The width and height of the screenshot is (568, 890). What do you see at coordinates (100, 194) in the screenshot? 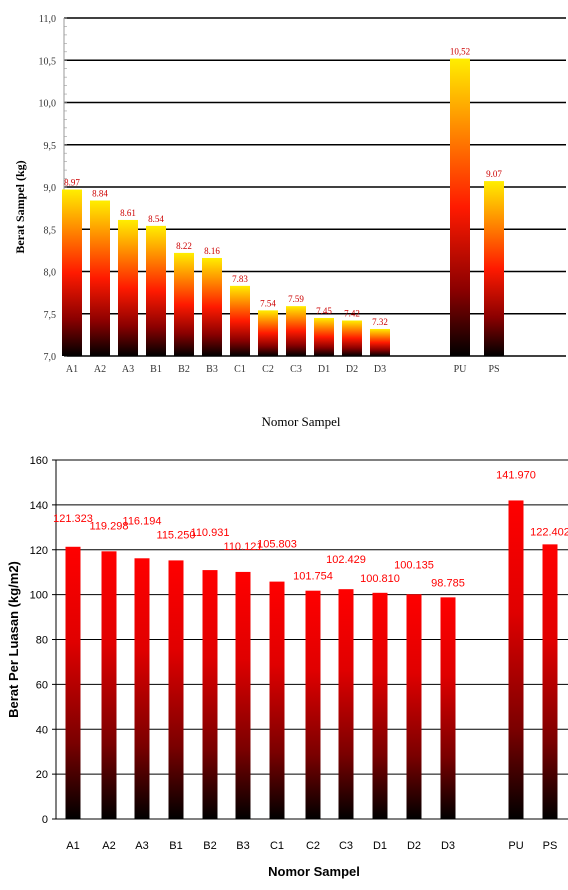
I see `data-label-a2: 8.84` at bounding box center [100, 194].